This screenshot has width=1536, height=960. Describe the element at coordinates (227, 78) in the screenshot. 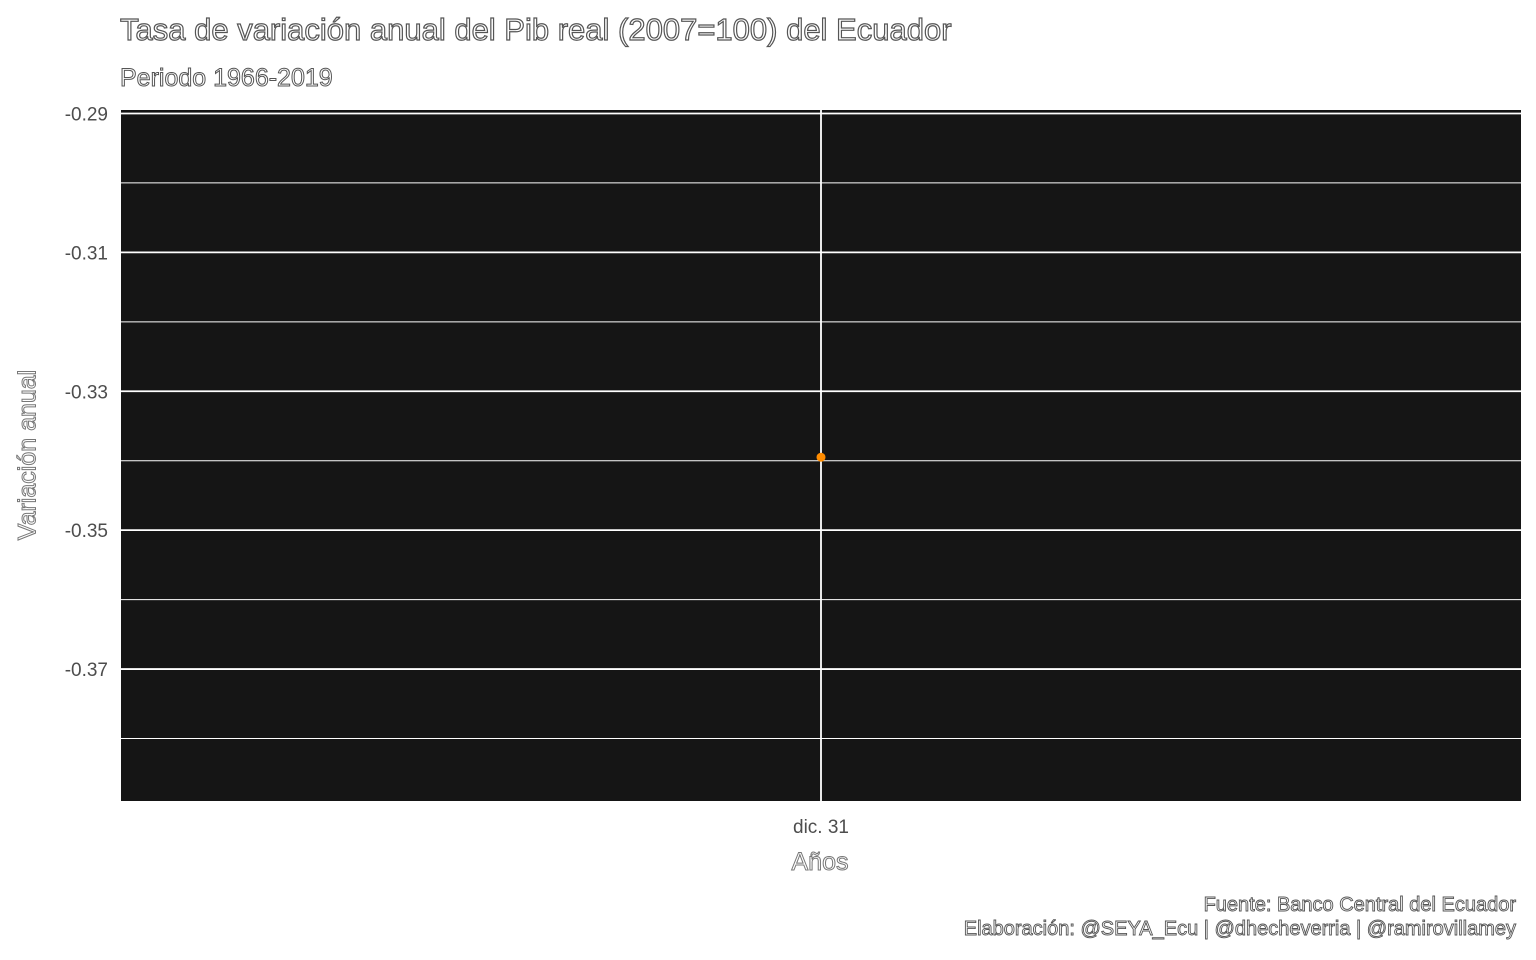

I see `chart-subtitle: Periodo 1966-2019` at that location.